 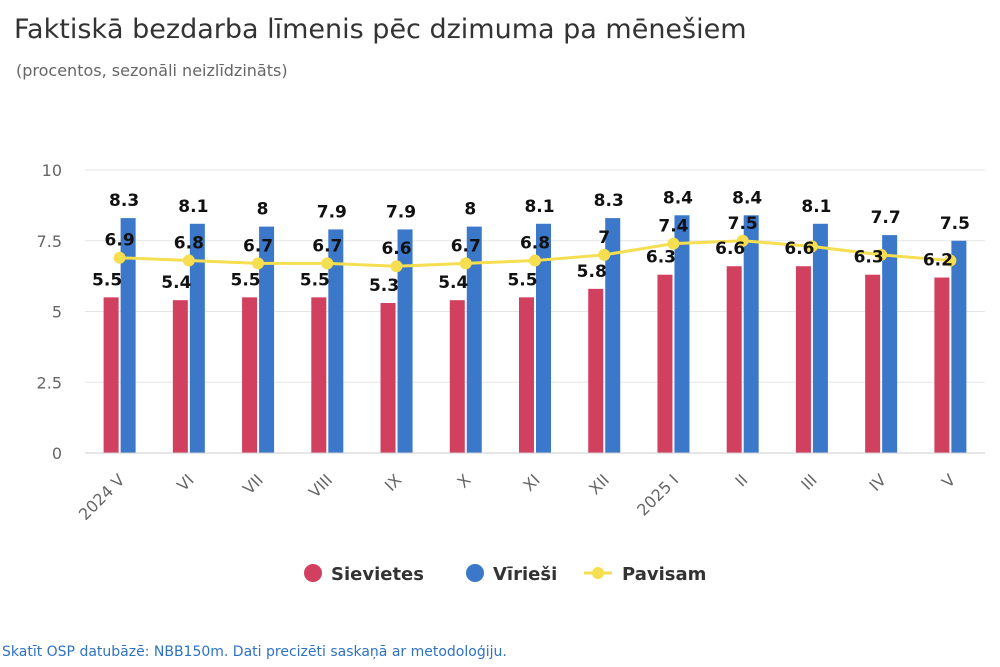 What do you see at coordinates (377, 574) in the screenshot?
I see `legend-label: Sievietes` at bounding box center [377, 574].